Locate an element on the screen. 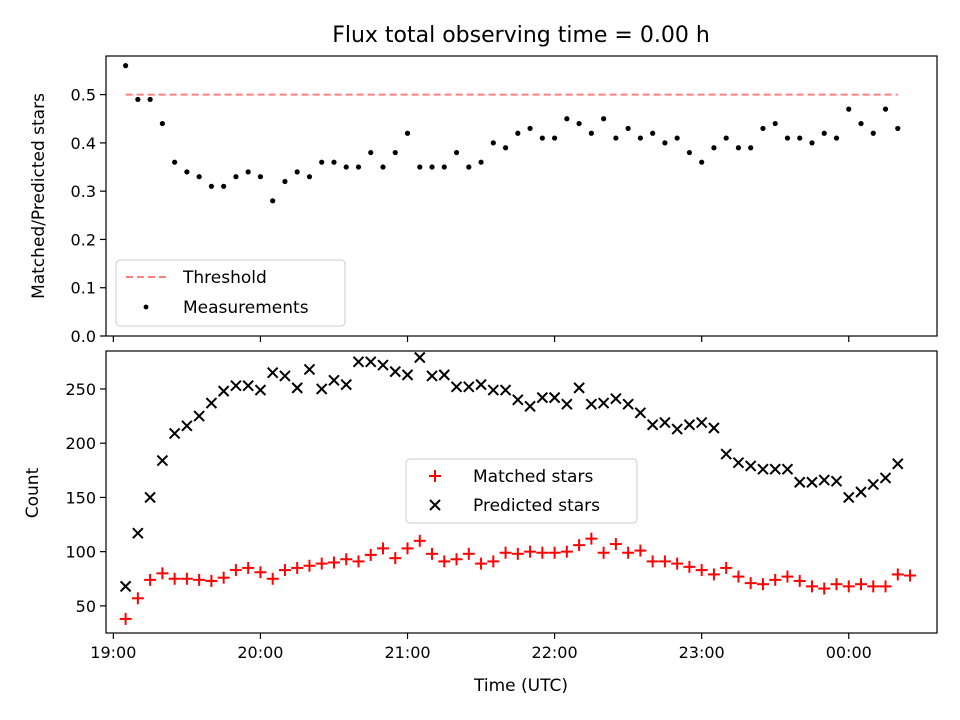 The height and width of the screenshot is (720, 960). x-tick-label: 00:00 is located at coordinates (849, 652).